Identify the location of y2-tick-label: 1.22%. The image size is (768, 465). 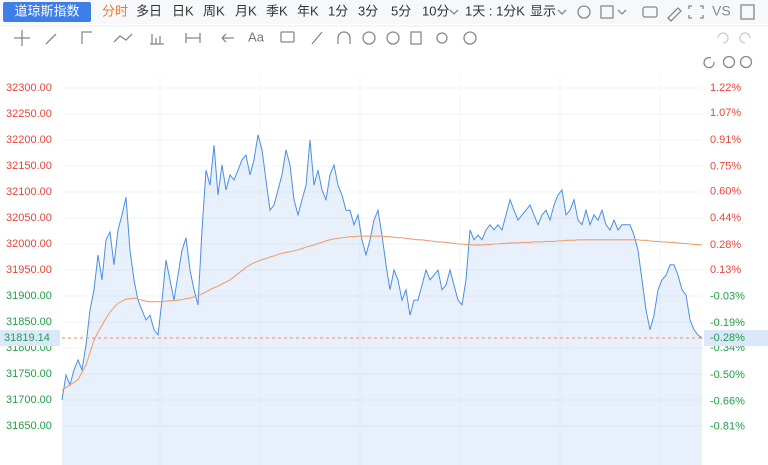
(725, 88).